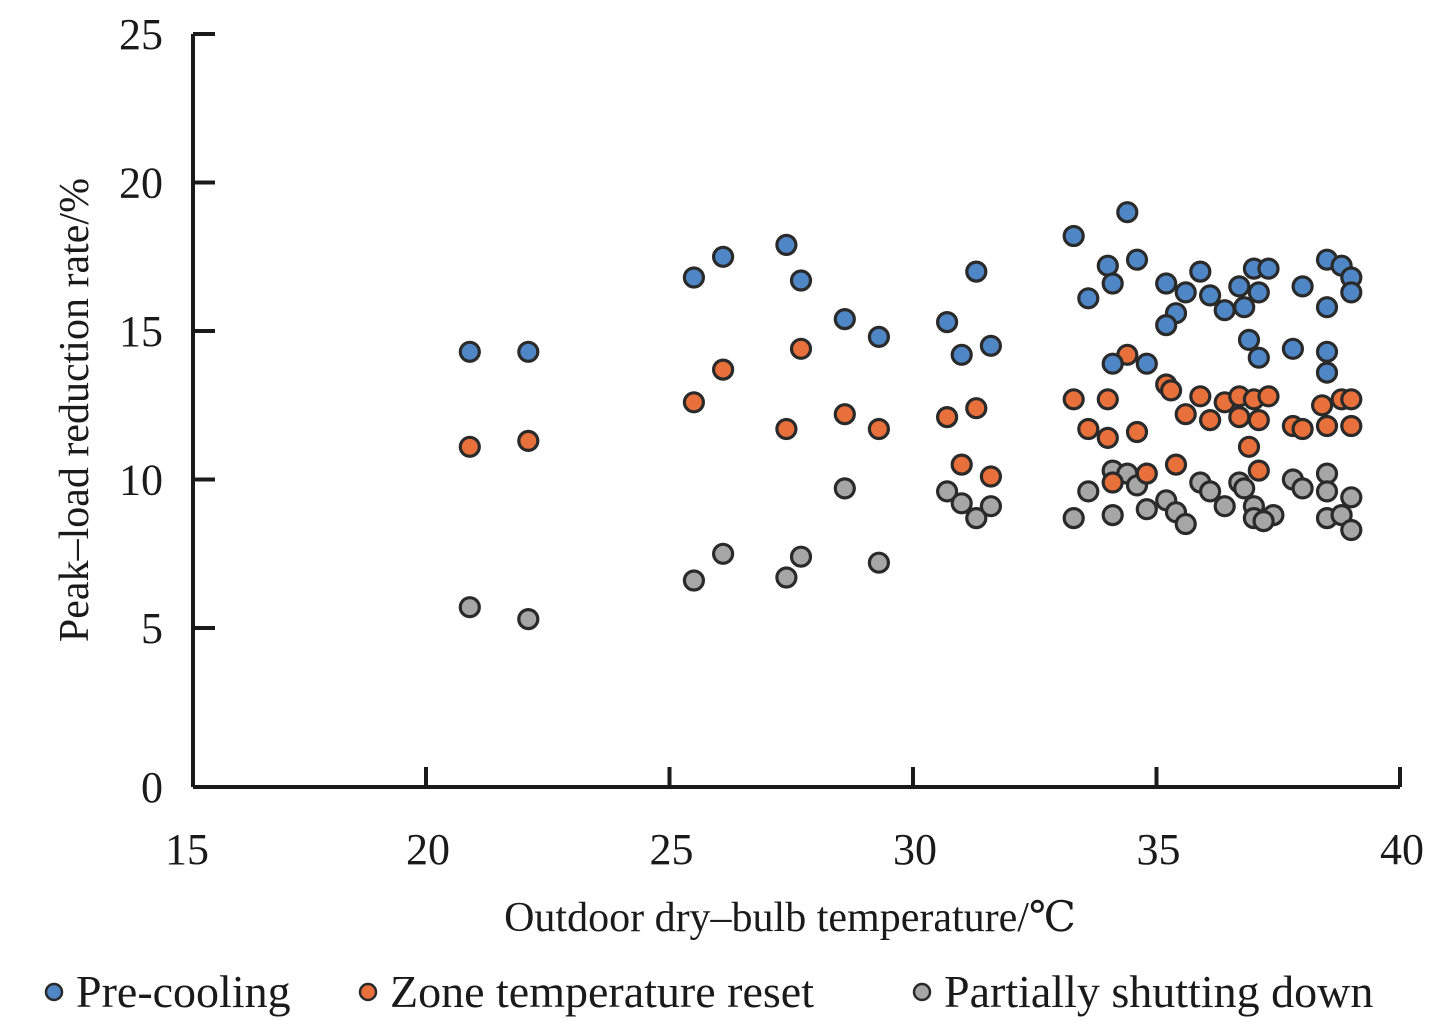 The image size is (1451, 1036). What do you see at coordinates (75, 410) in the screenshot?
I see `y-axis-title: Peak–load reduction rate/%` at bounding box center [75, 410].